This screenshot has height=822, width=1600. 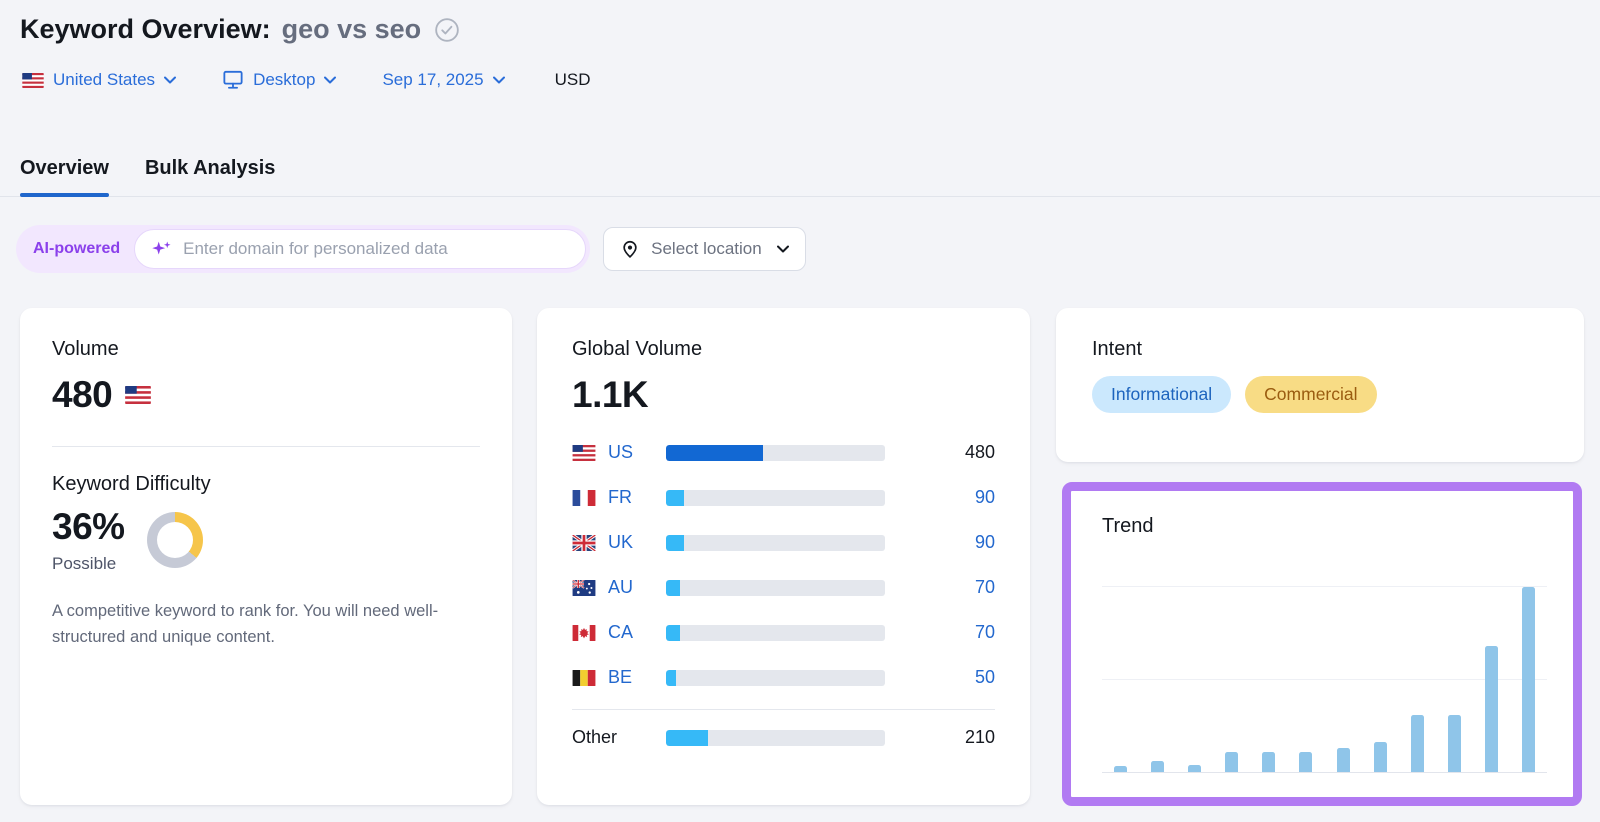 What do you see at coordinates (266, 540) in the screenshot?
I see `keyword-difficulty-row: 36% Possible` at bounding box center [266, 540].